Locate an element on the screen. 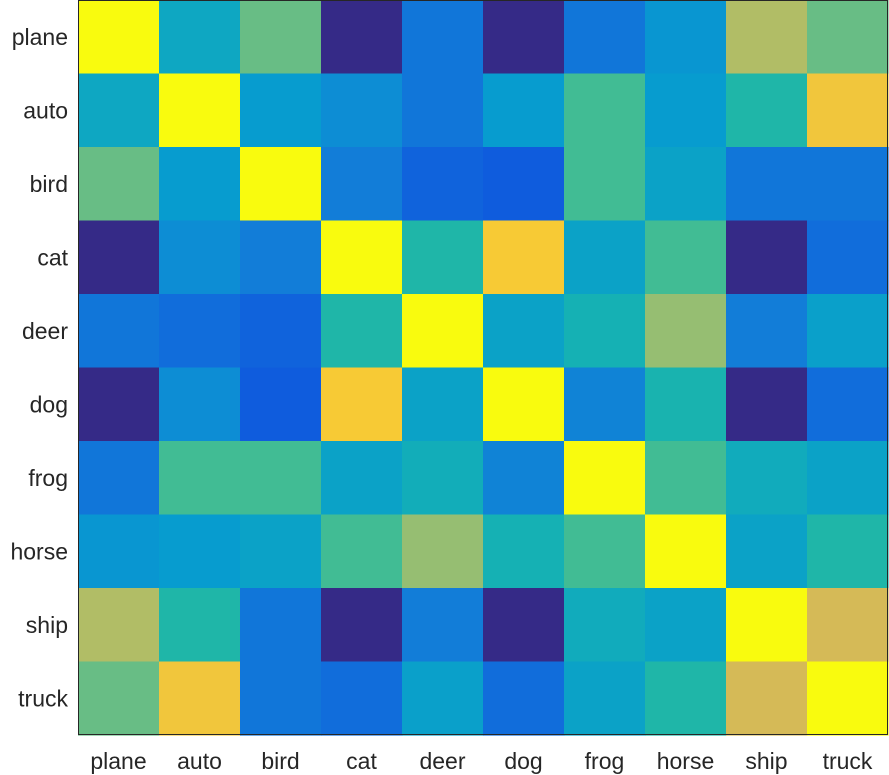  heatmap-cell-auto-bird is located at coordinates (281, 110).